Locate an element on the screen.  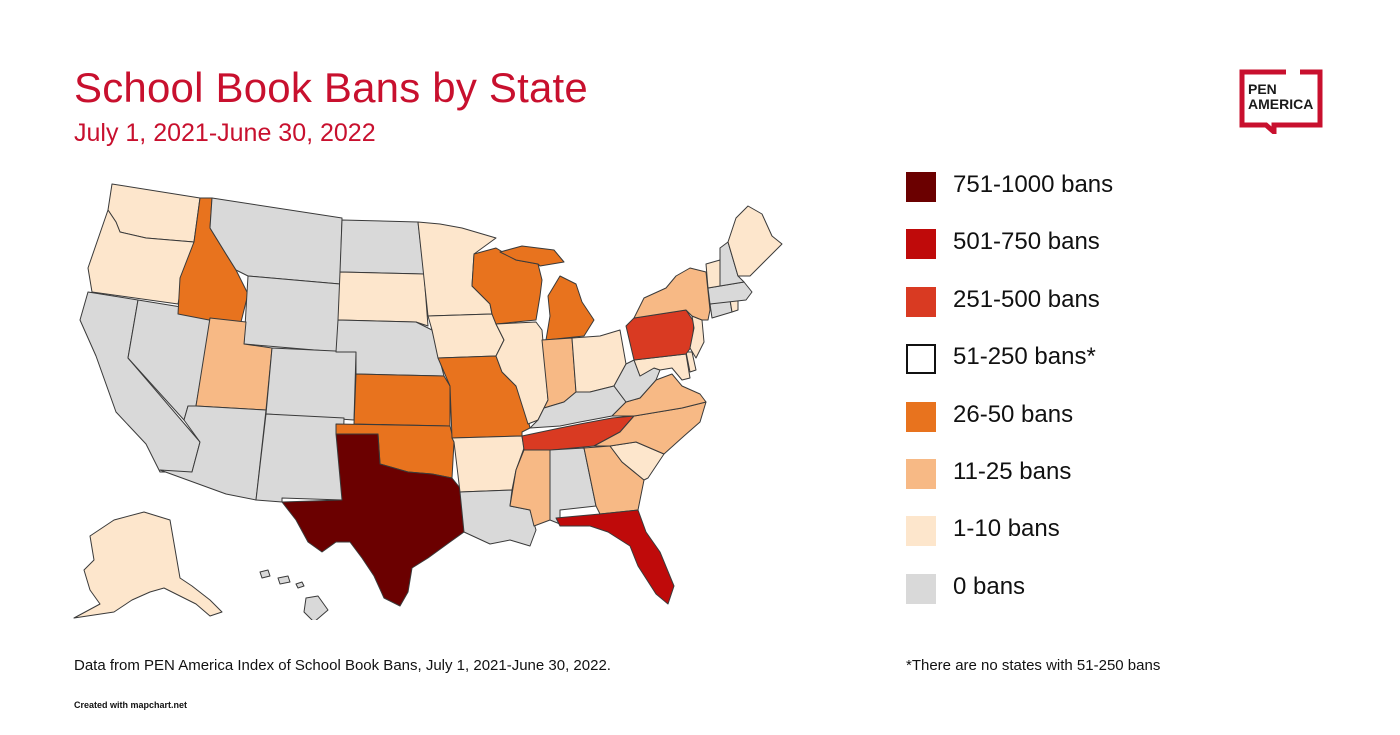
state-north-dakota is located at coordinates (382, 247).